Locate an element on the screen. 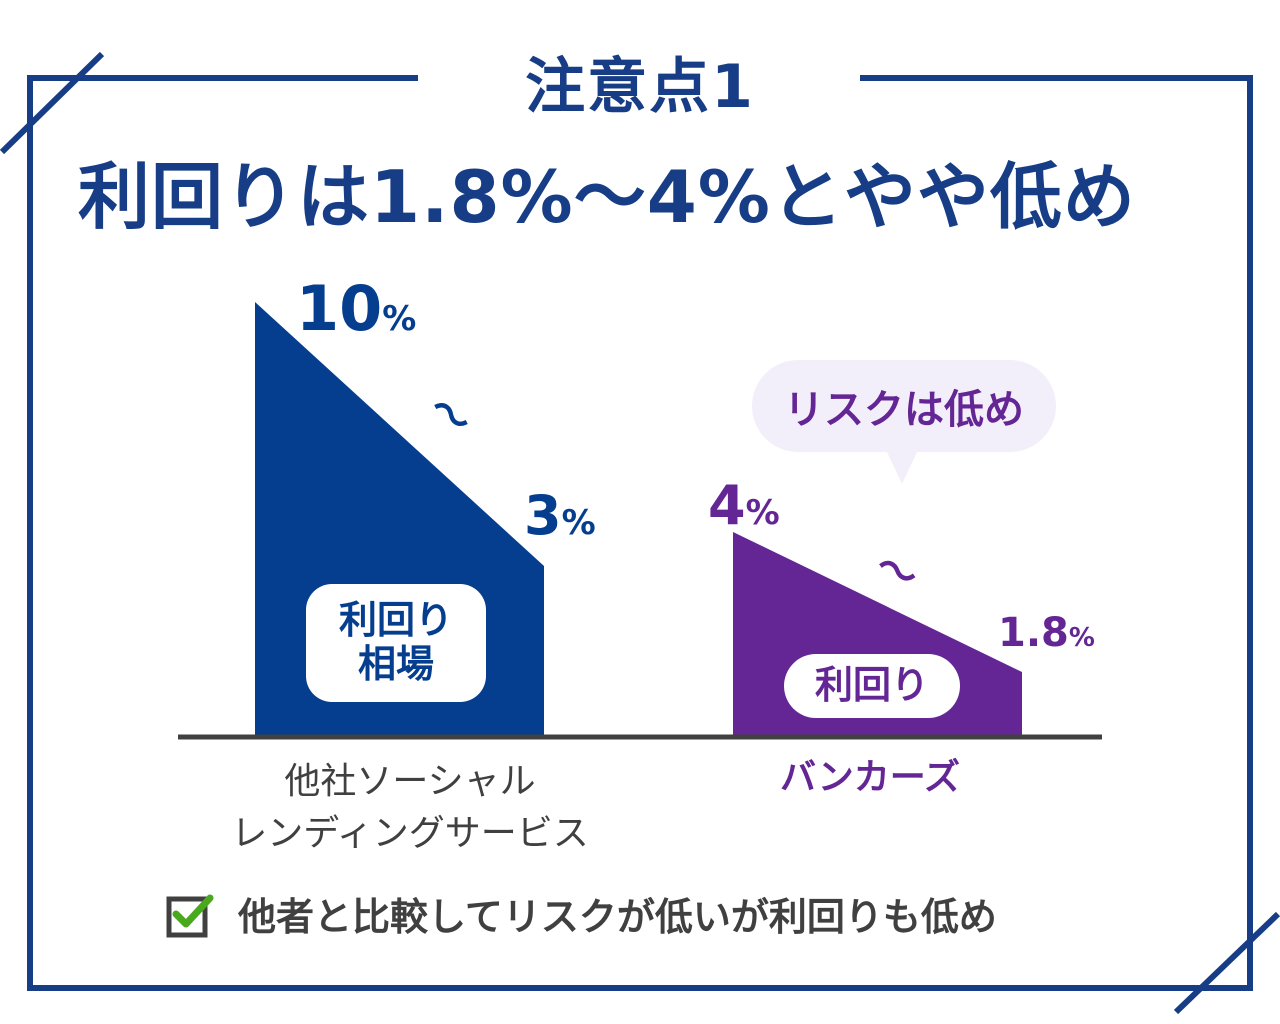  competitor-high-value: 10 is located at coordinates (339, 308).